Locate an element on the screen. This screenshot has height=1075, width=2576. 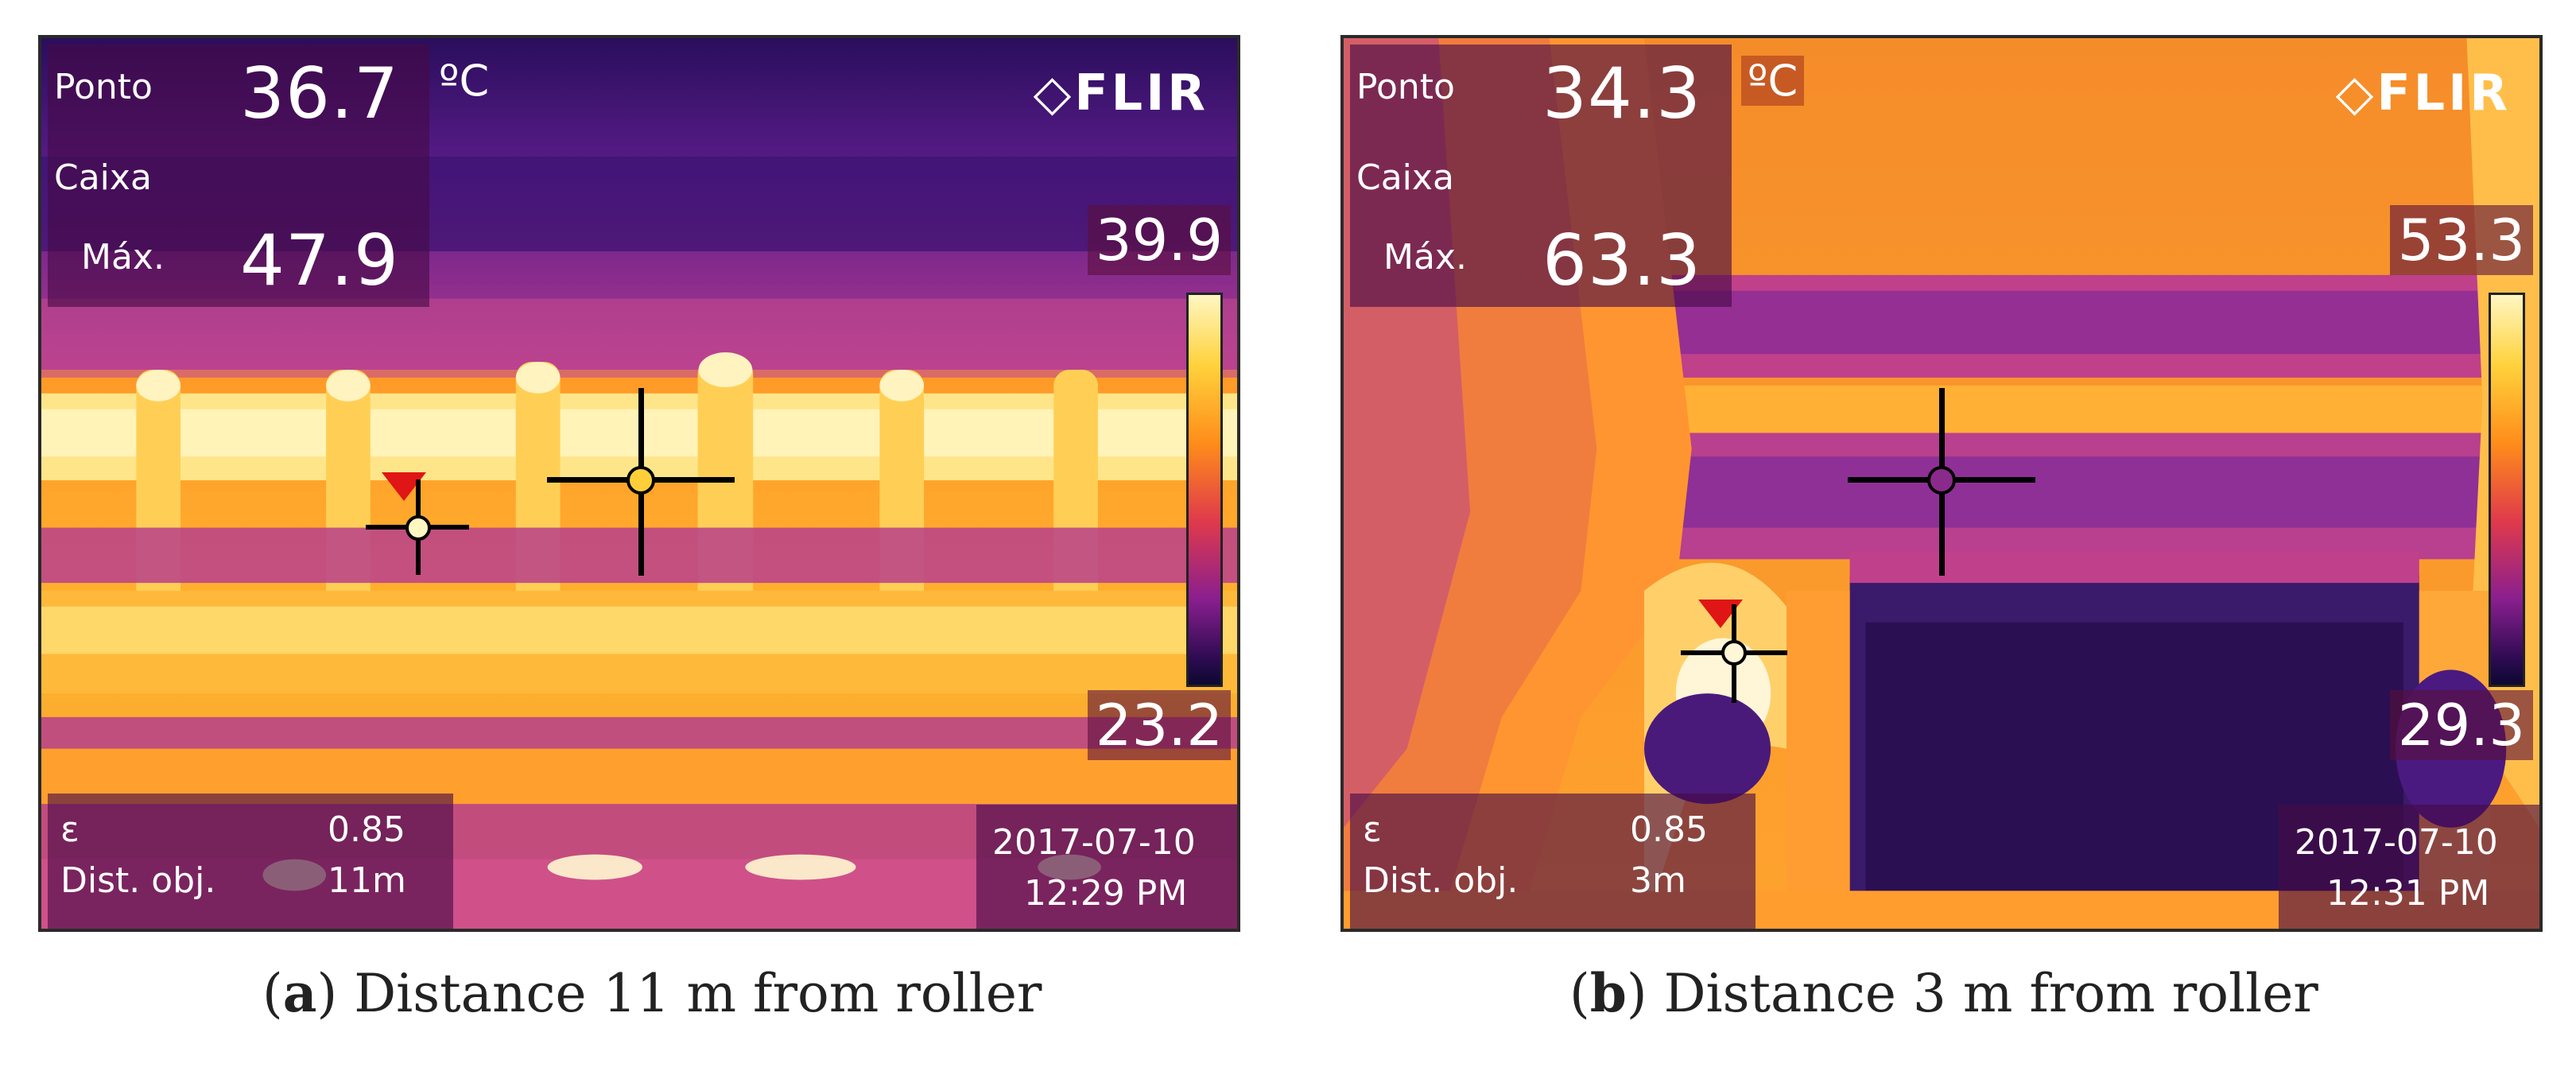
caption-text: Distance 3 m from roller is located at coordinates (1991, 993).